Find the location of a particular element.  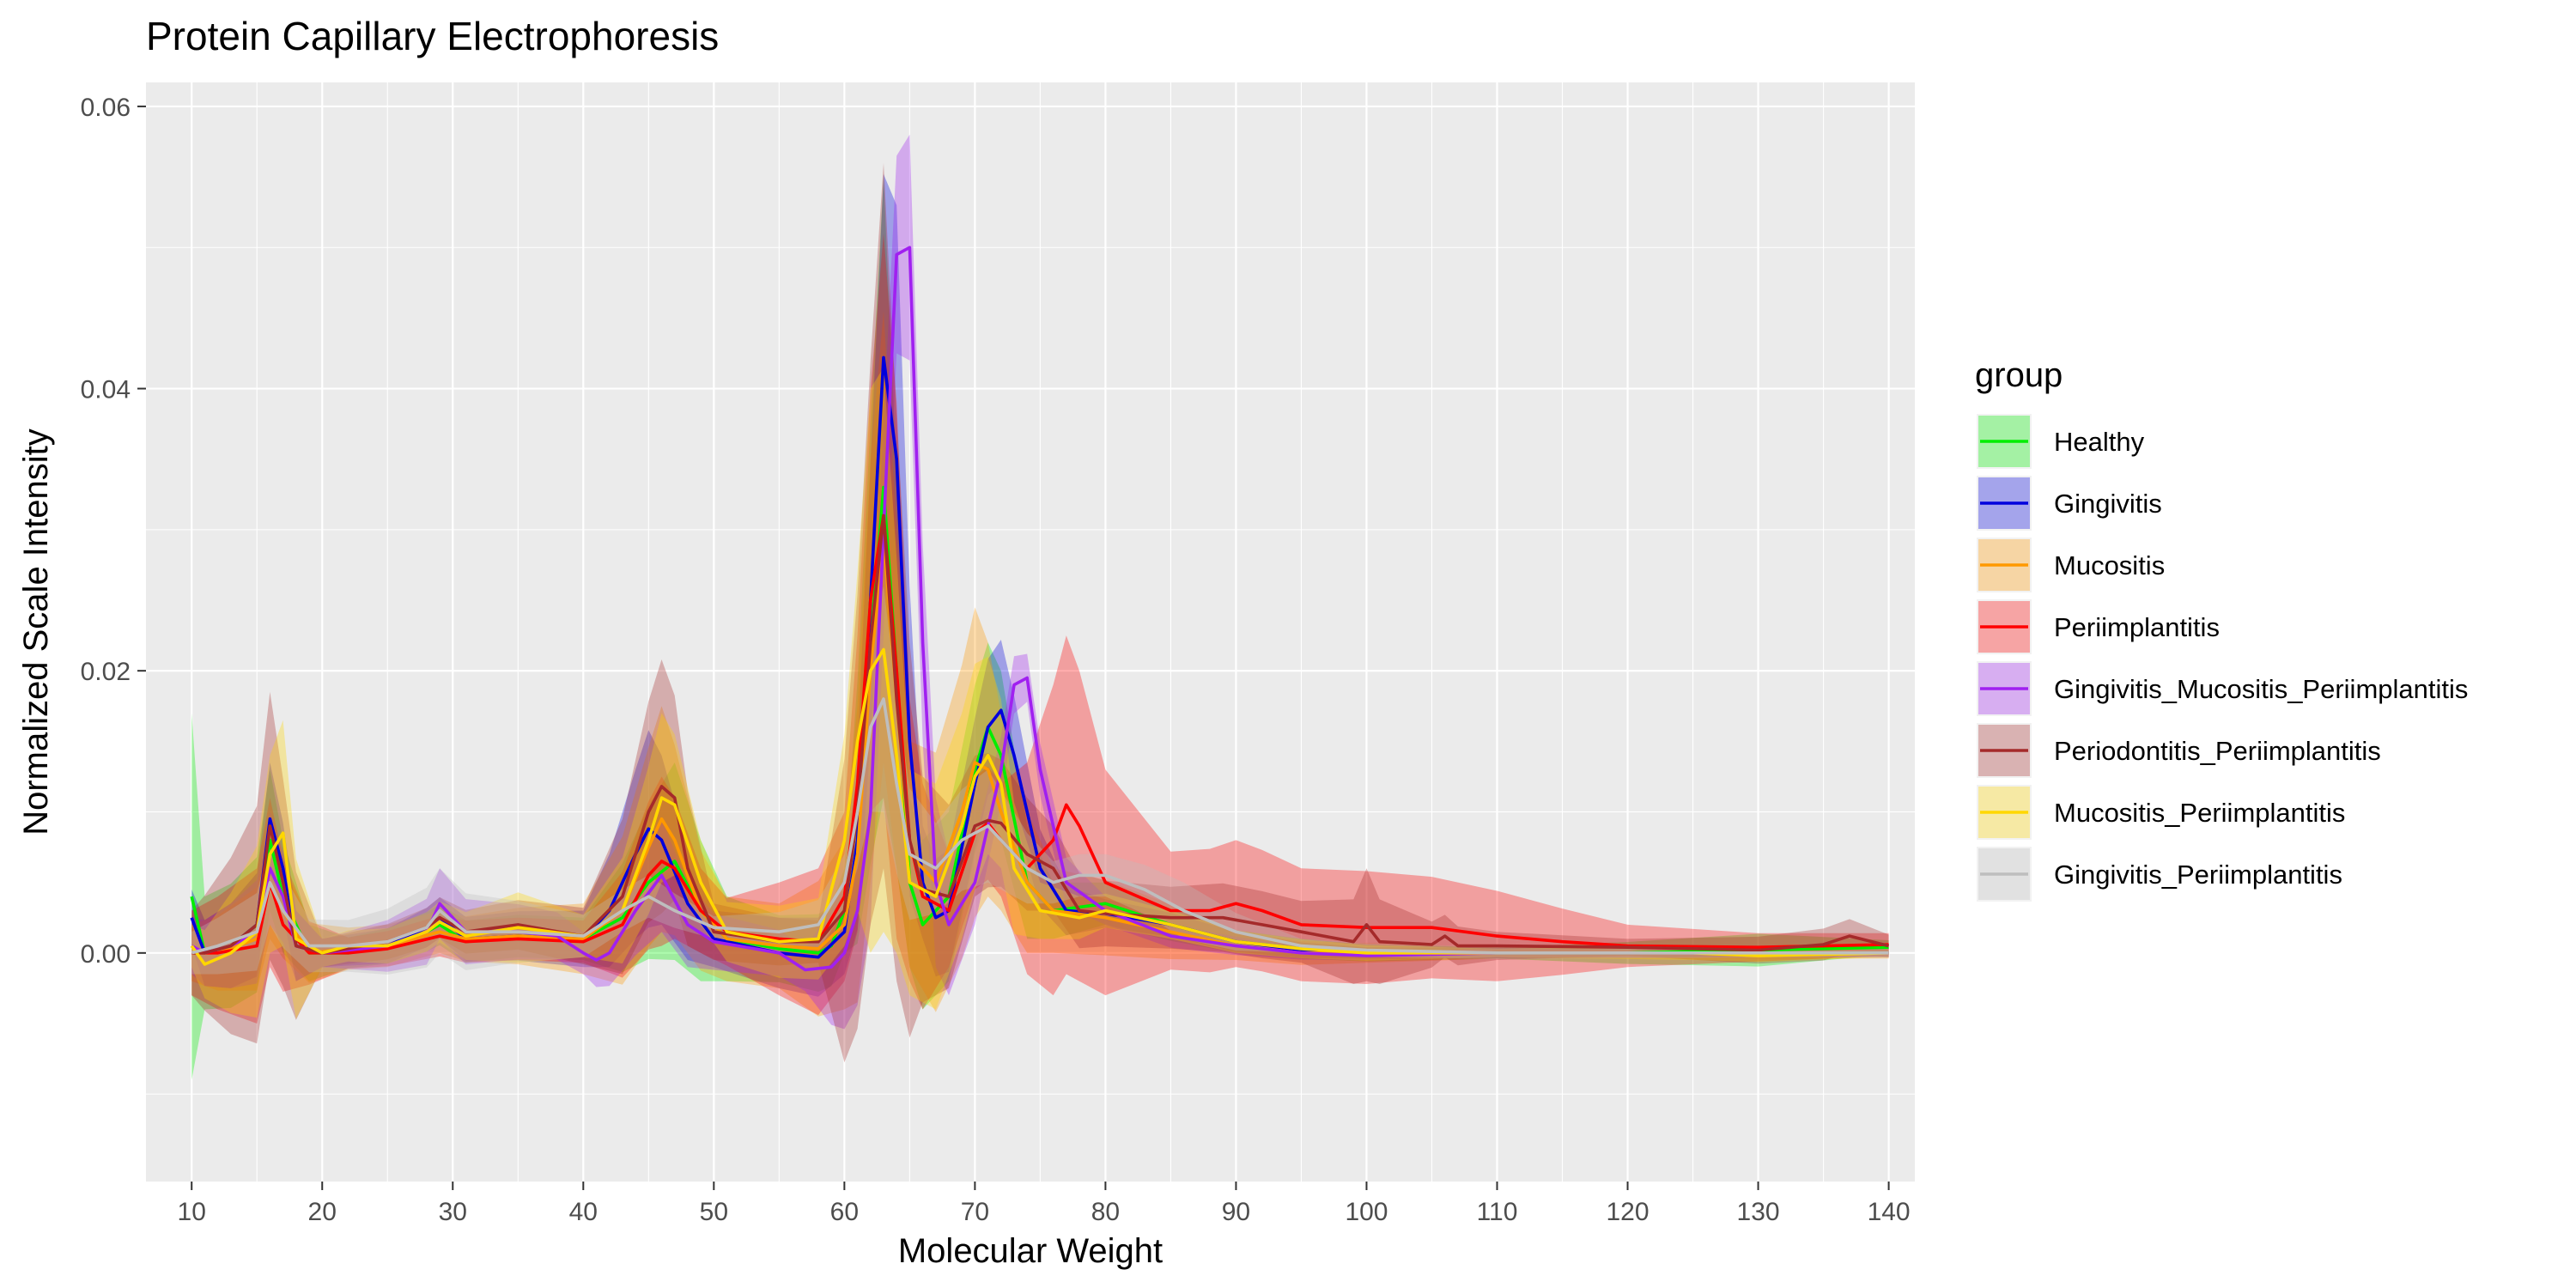

x-tick-label: 40 is located at coordinates (583, 1212).